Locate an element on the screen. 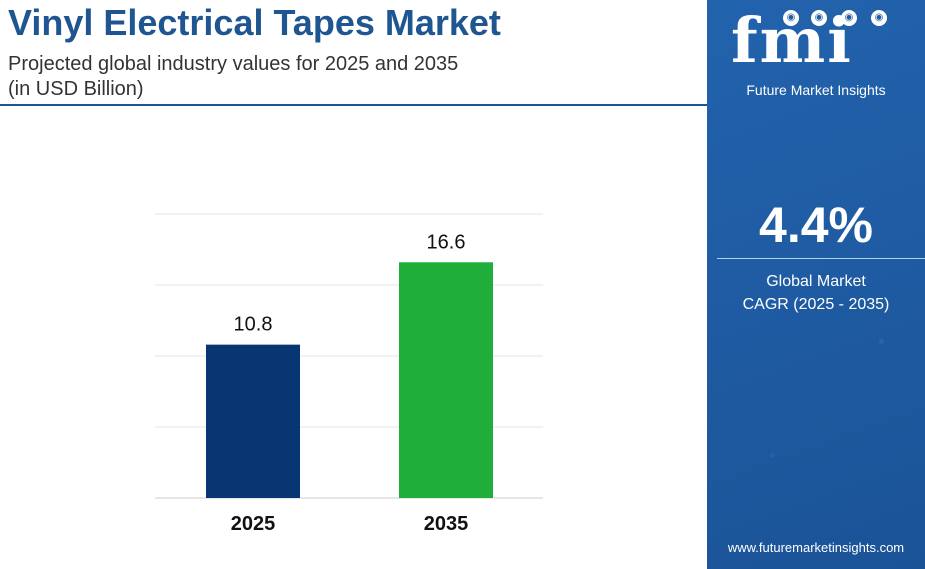 The image size is (925, 569). cagr-divider is located at coordinates (821, 258).